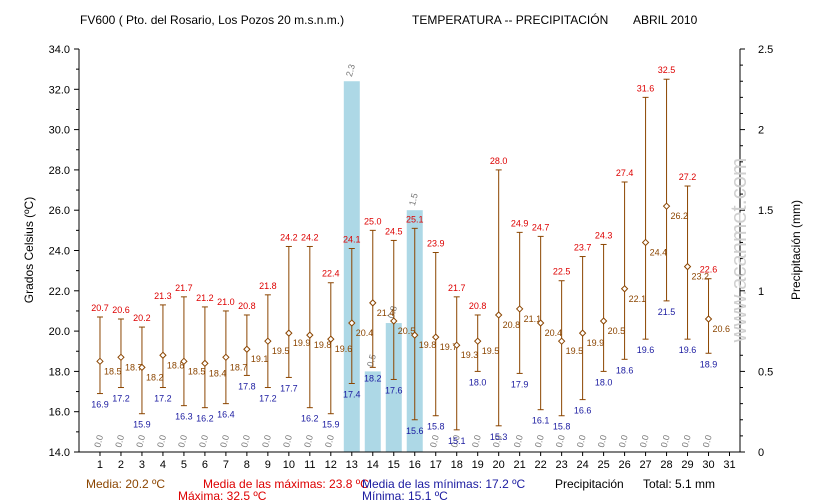 The height and width of the screenshot is (500, 820). Describe the element at coordinates (59, 171) in the screenshot. I see `y-left-tick-label: 28.0` at that location.